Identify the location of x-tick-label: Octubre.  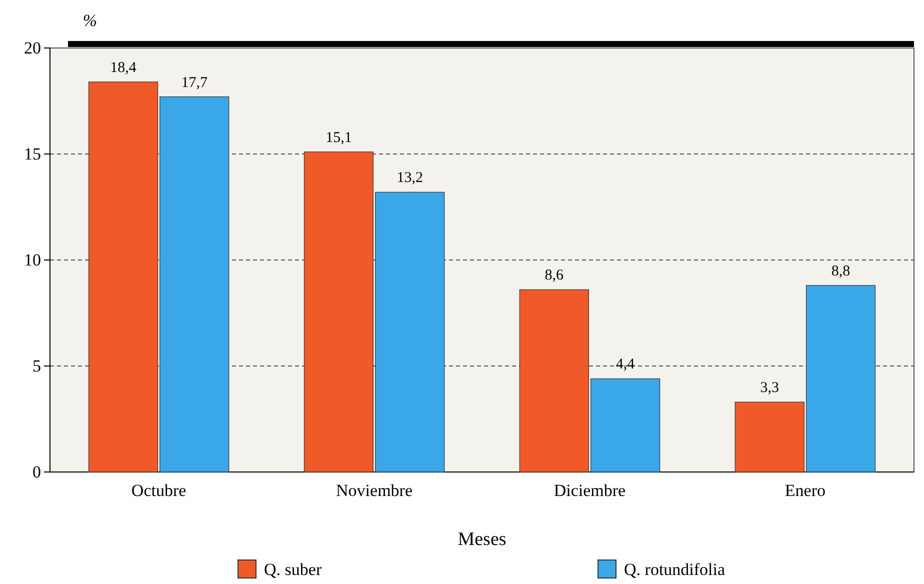
(158, 490).